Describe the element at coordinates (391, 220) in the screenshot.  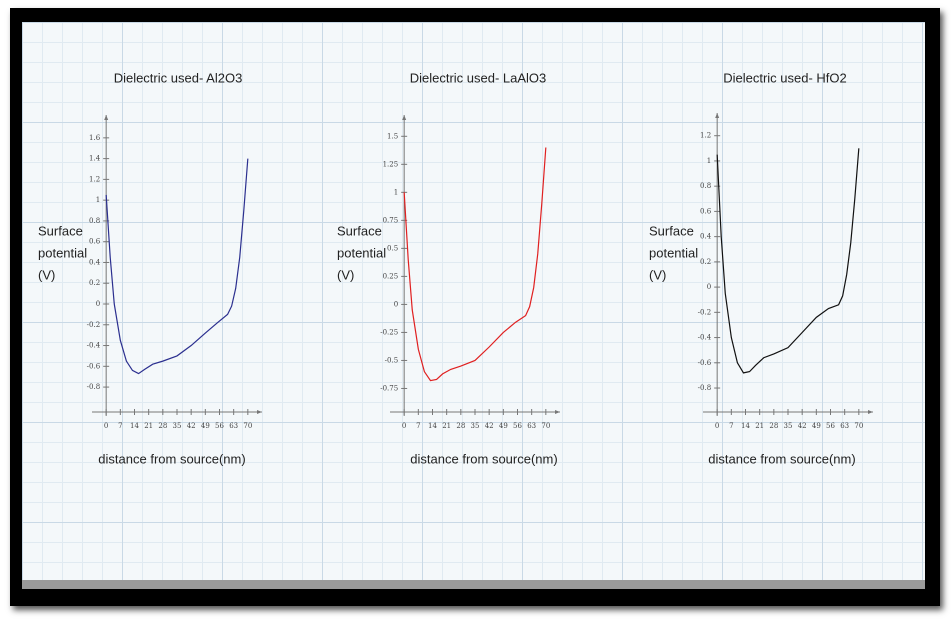
I see `y-tick-label: 0.75` at that location.